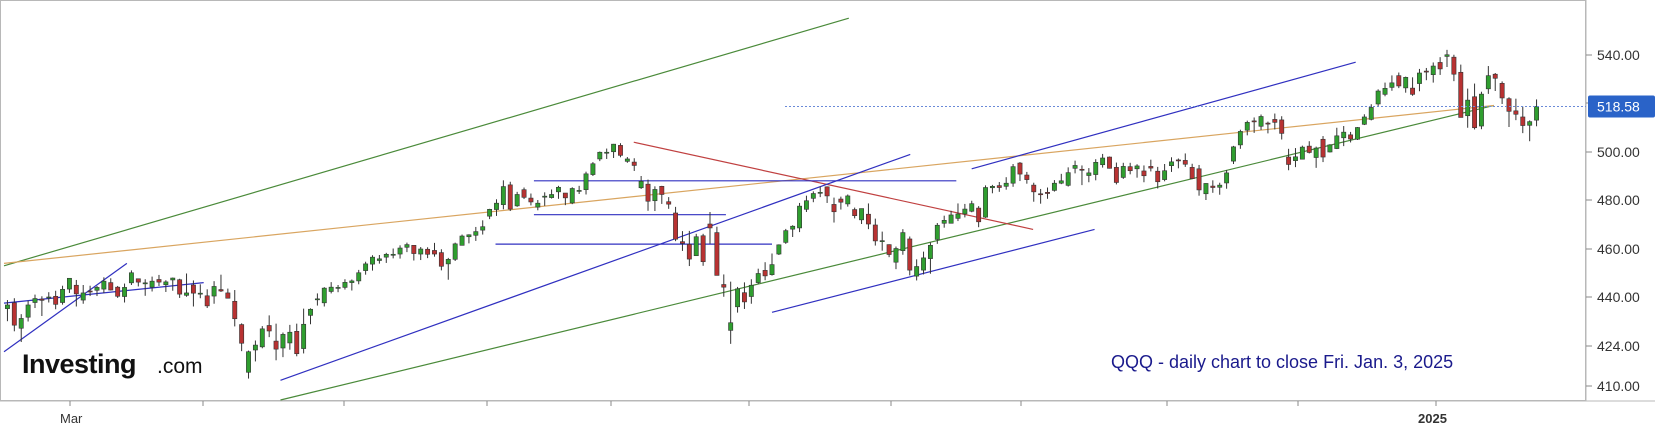 Image resolution: width=1655 pixels, height=431 pixels. I want to click on x-axis-ticks, so click(753, 403).